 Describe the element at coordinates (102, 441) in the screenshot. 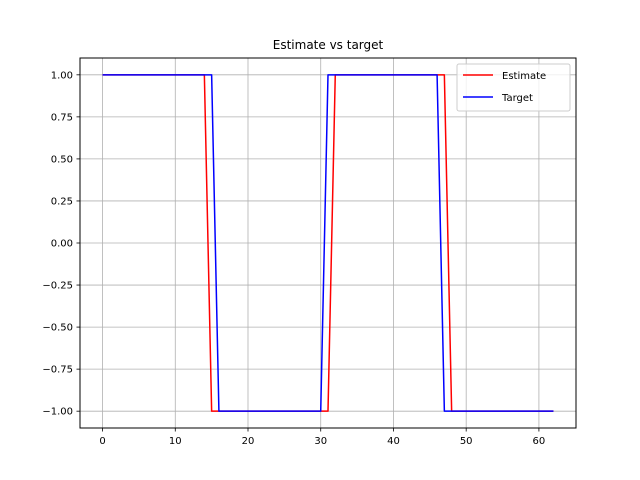

I see `x-tick-label: 0` at that location.